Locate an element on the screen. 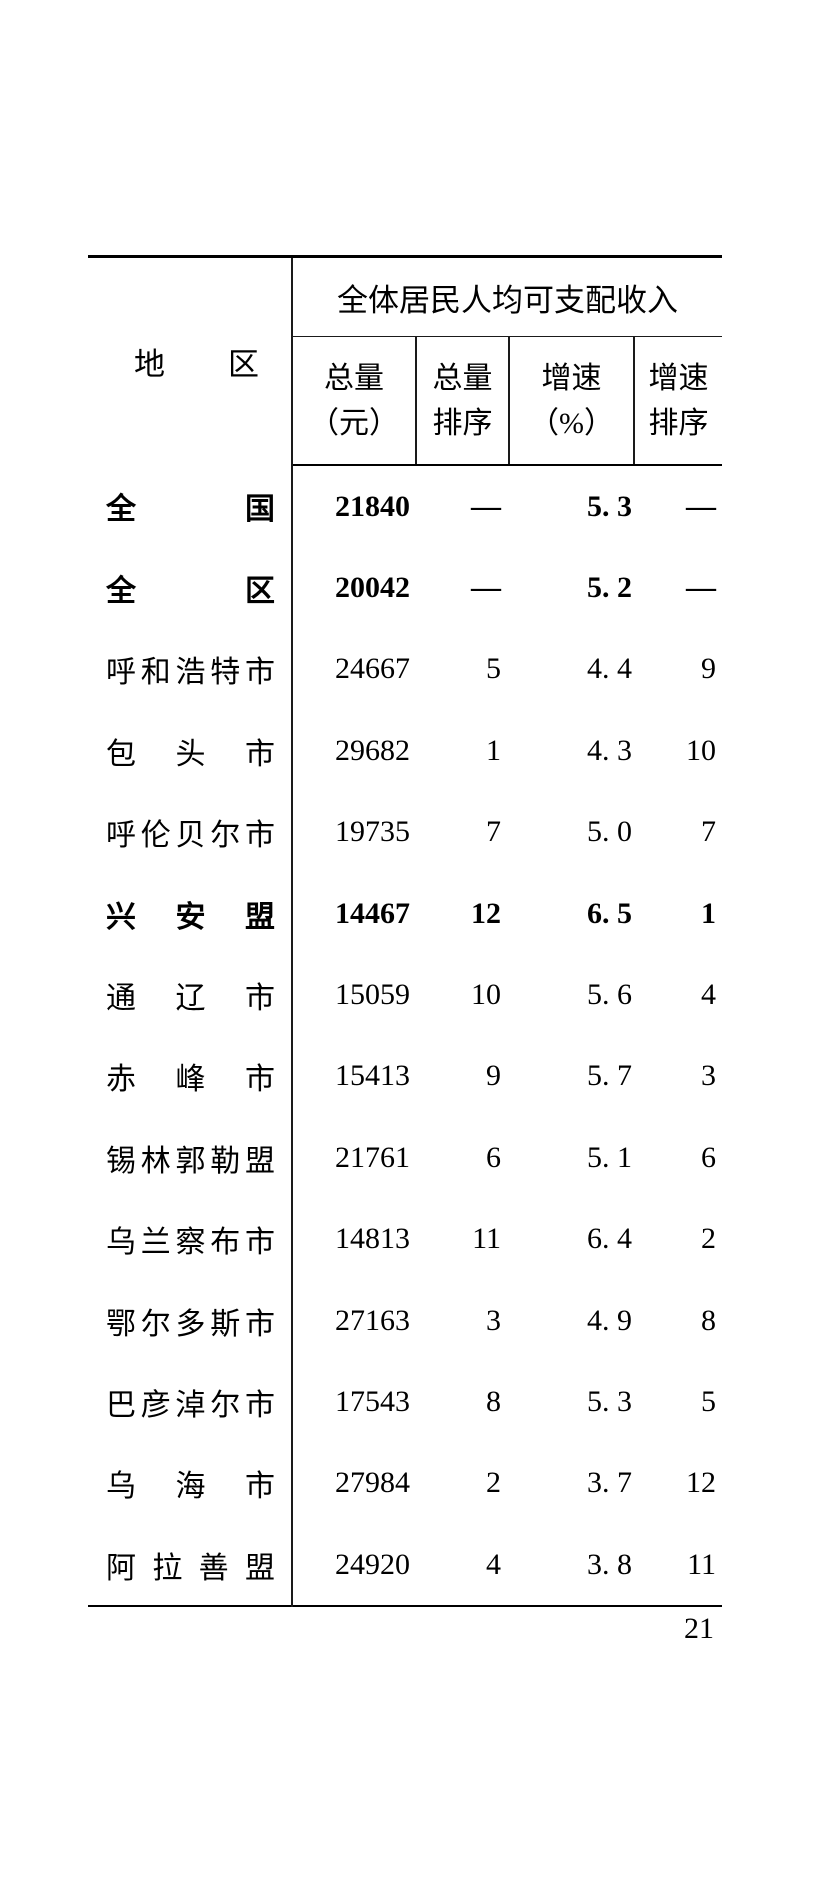  growth-cell: 5. 7 is located at coordinates (609, 1076).